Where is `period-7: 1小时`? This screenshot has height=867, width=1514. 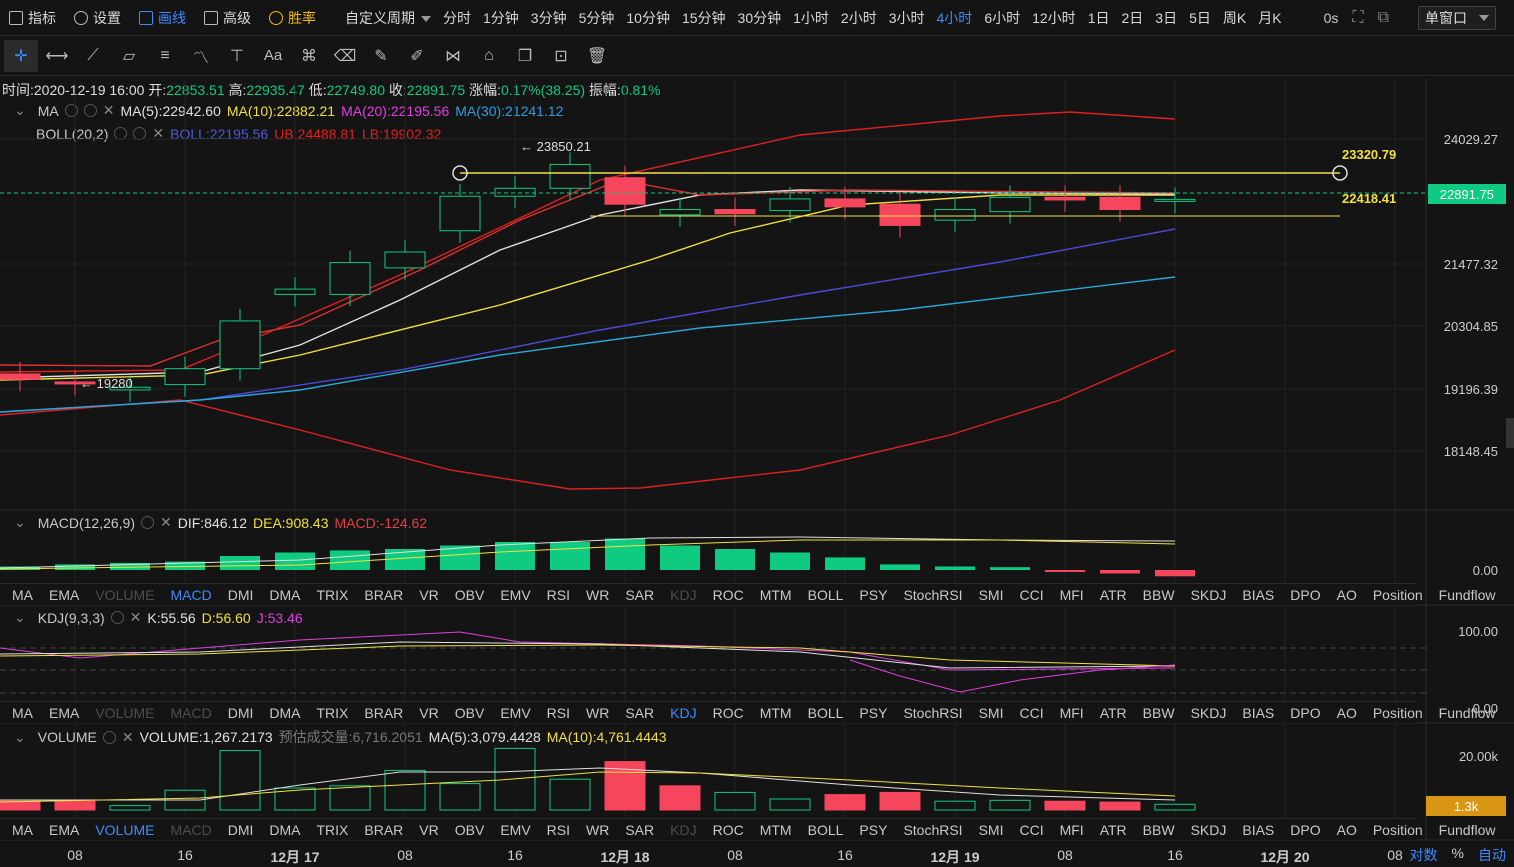 period-7: 1小时 is located at coordinates (811, 17).